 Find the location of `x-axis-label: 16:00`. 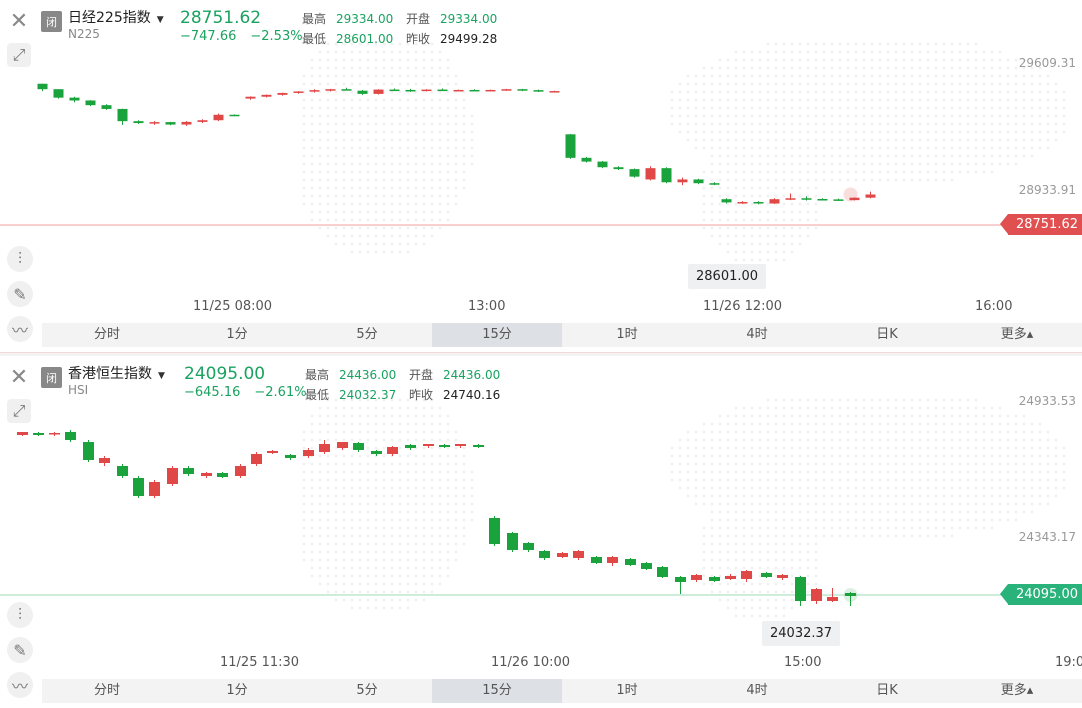

x-axis-label: 16:00 is located at coordinates (994, 306).